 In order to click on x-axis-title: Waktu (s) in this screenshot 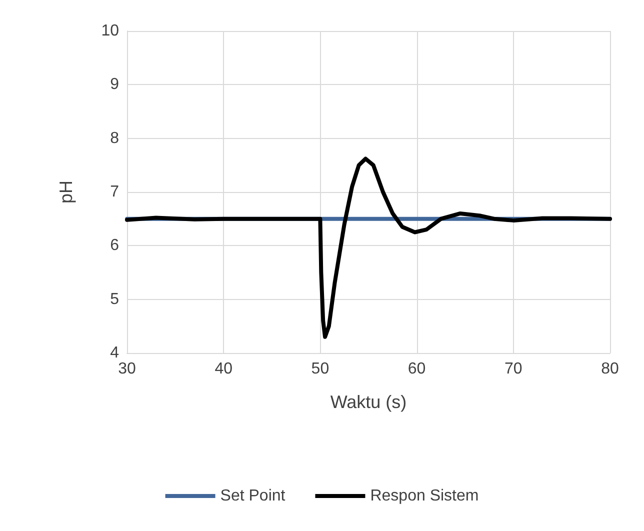, I will do `click(368, 402)`.